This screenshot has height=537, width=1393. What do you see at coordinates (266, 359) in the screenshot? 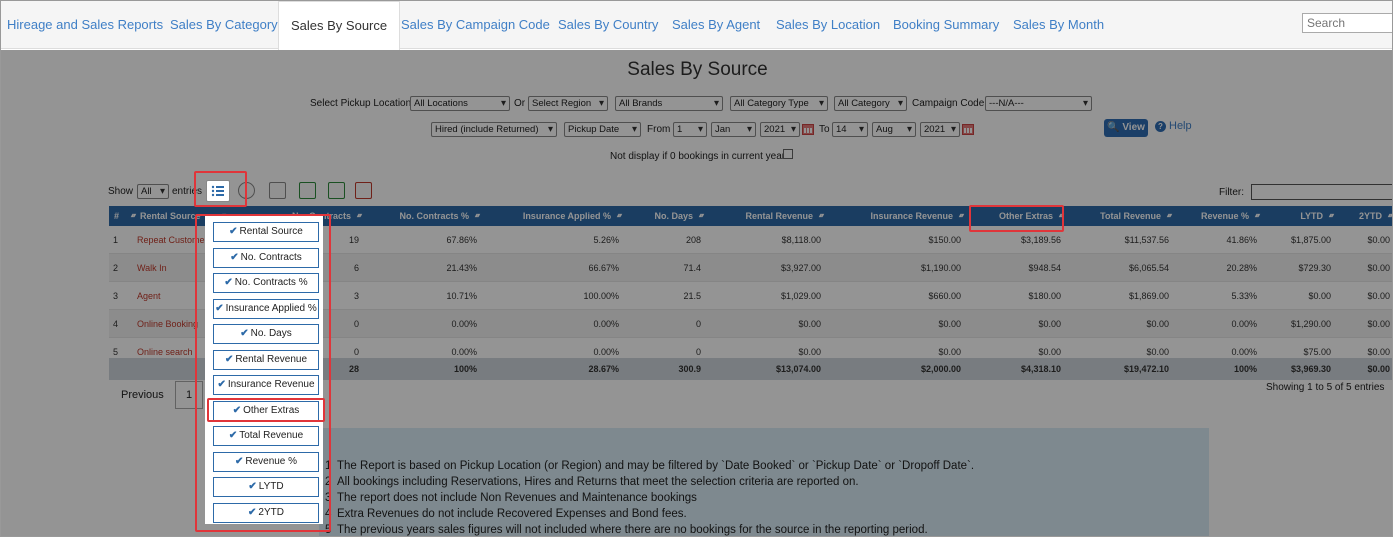
I see `column-toggle-rental-revenue: ✔ Rental Revenue` at bounding box center [266, 359].